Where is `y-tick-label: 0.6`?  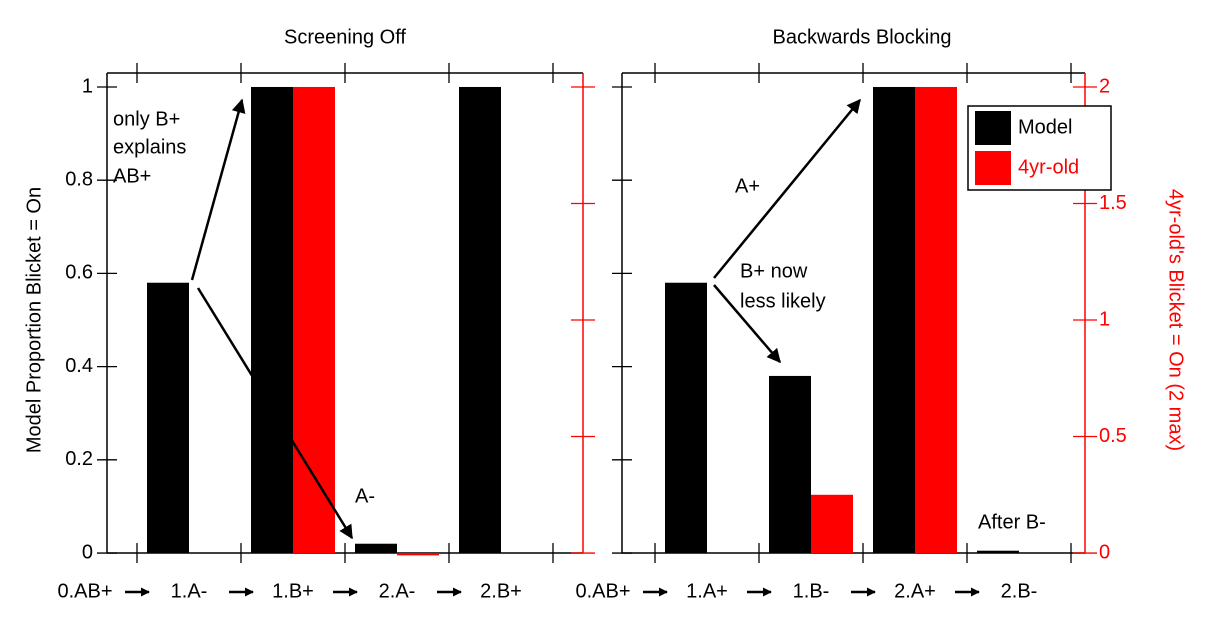 y-tick-label: 0.6 is located at coordinates (79, 273).